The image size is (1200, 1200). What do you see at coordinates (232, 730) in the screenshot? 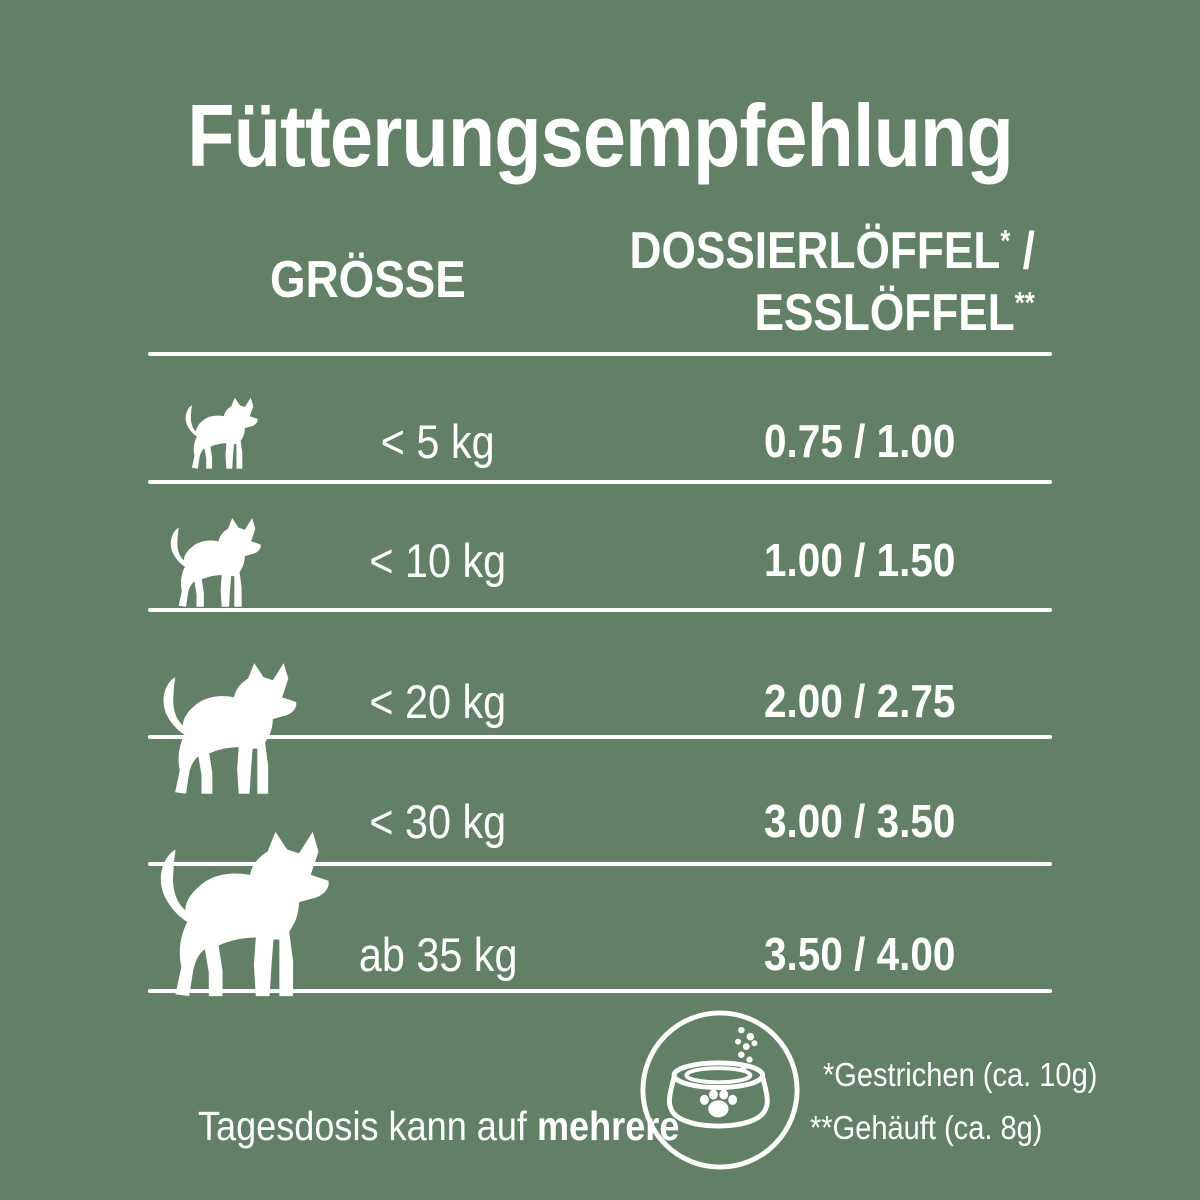
I see `dog-large-icon` at bounding box center [232, 730].